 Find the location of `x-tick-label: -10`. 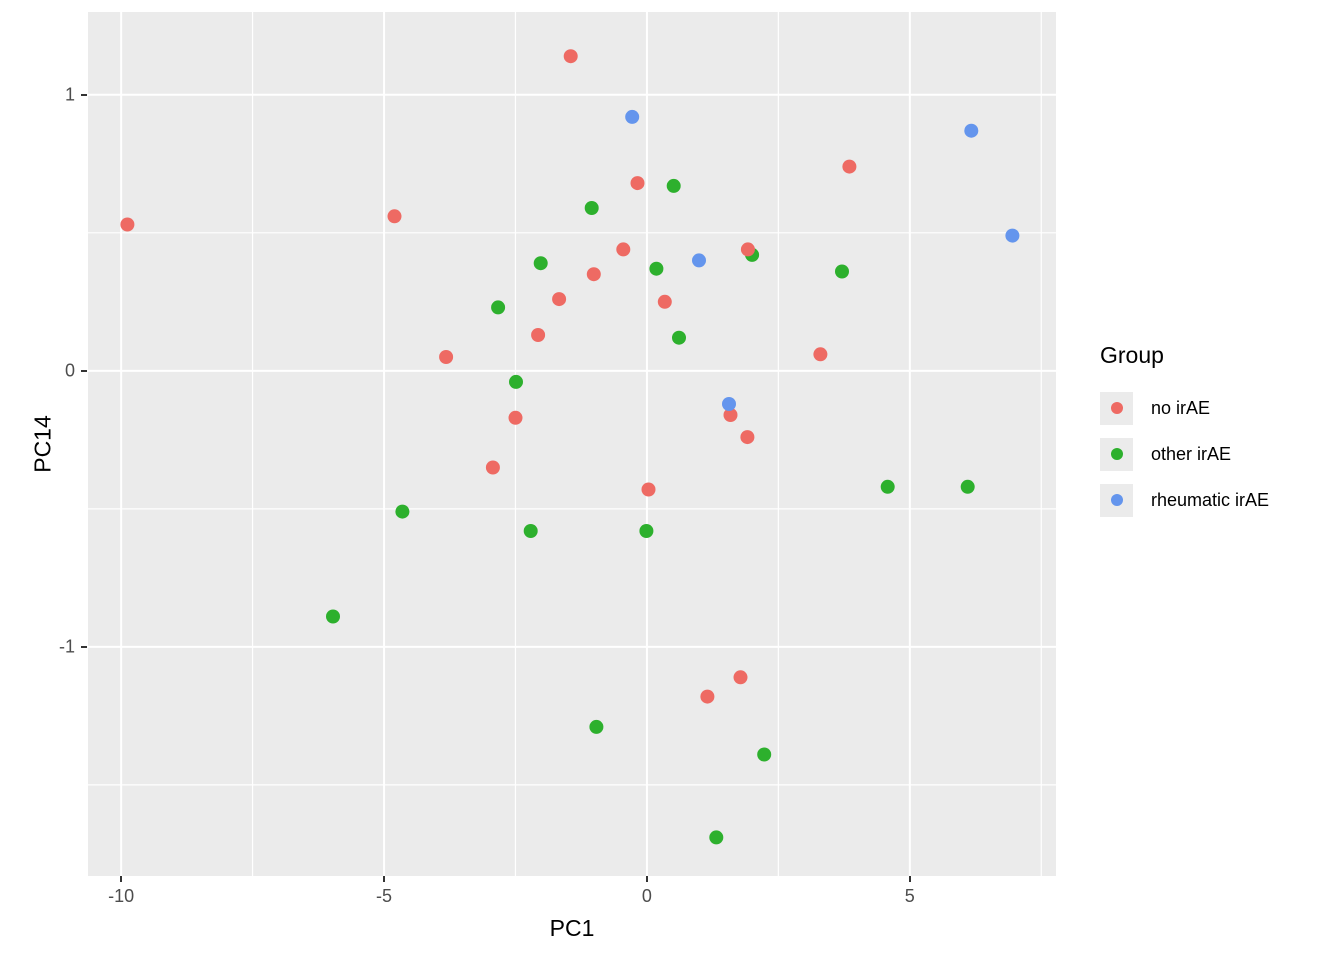

x-tick-label: -10 is located at coordinates (121, 896).